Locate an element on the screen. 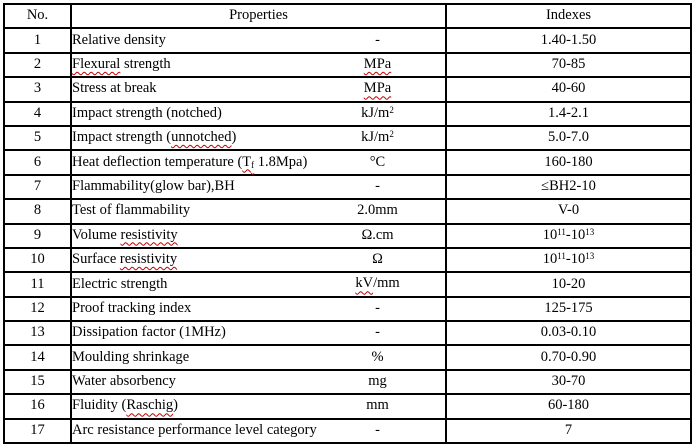 This screenshot has width=695, height=446. row-number: 5 is located at coordinates (37, 138).